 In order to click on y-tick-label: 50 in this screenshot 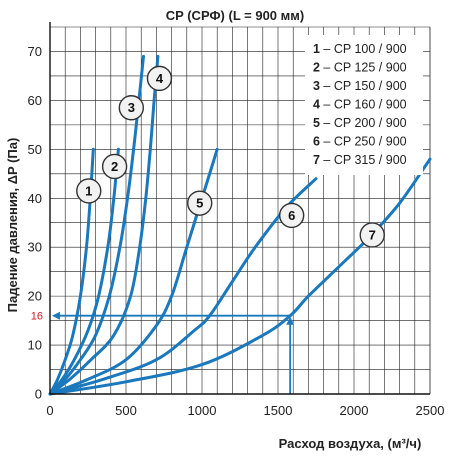, I will do `click(35, 149)`.